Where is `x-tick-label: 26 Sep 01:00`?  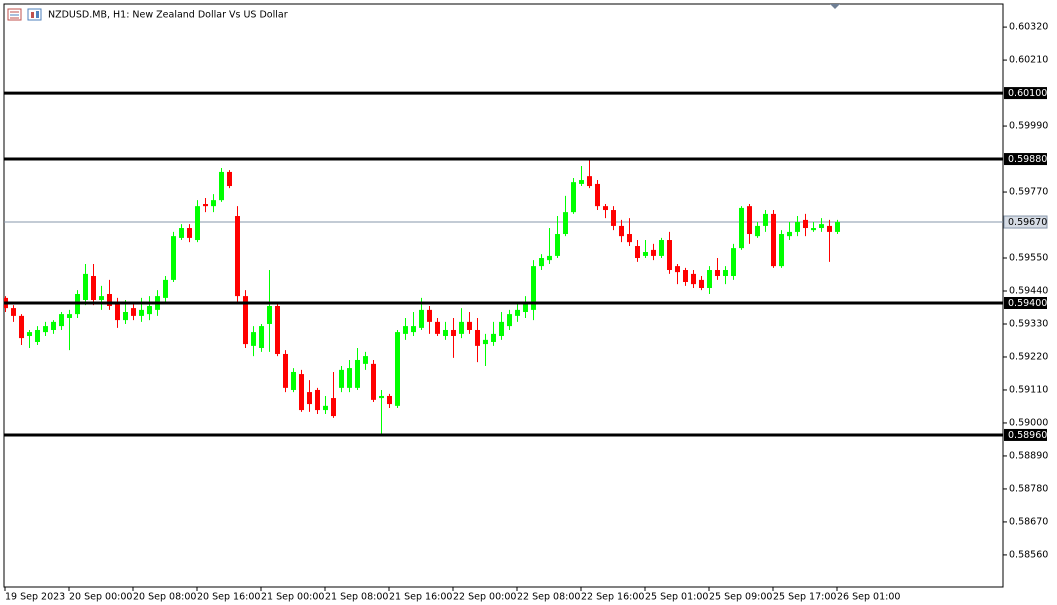 x-tick-label: 26 Sep 01:00 is located at coordinates (868, 597).